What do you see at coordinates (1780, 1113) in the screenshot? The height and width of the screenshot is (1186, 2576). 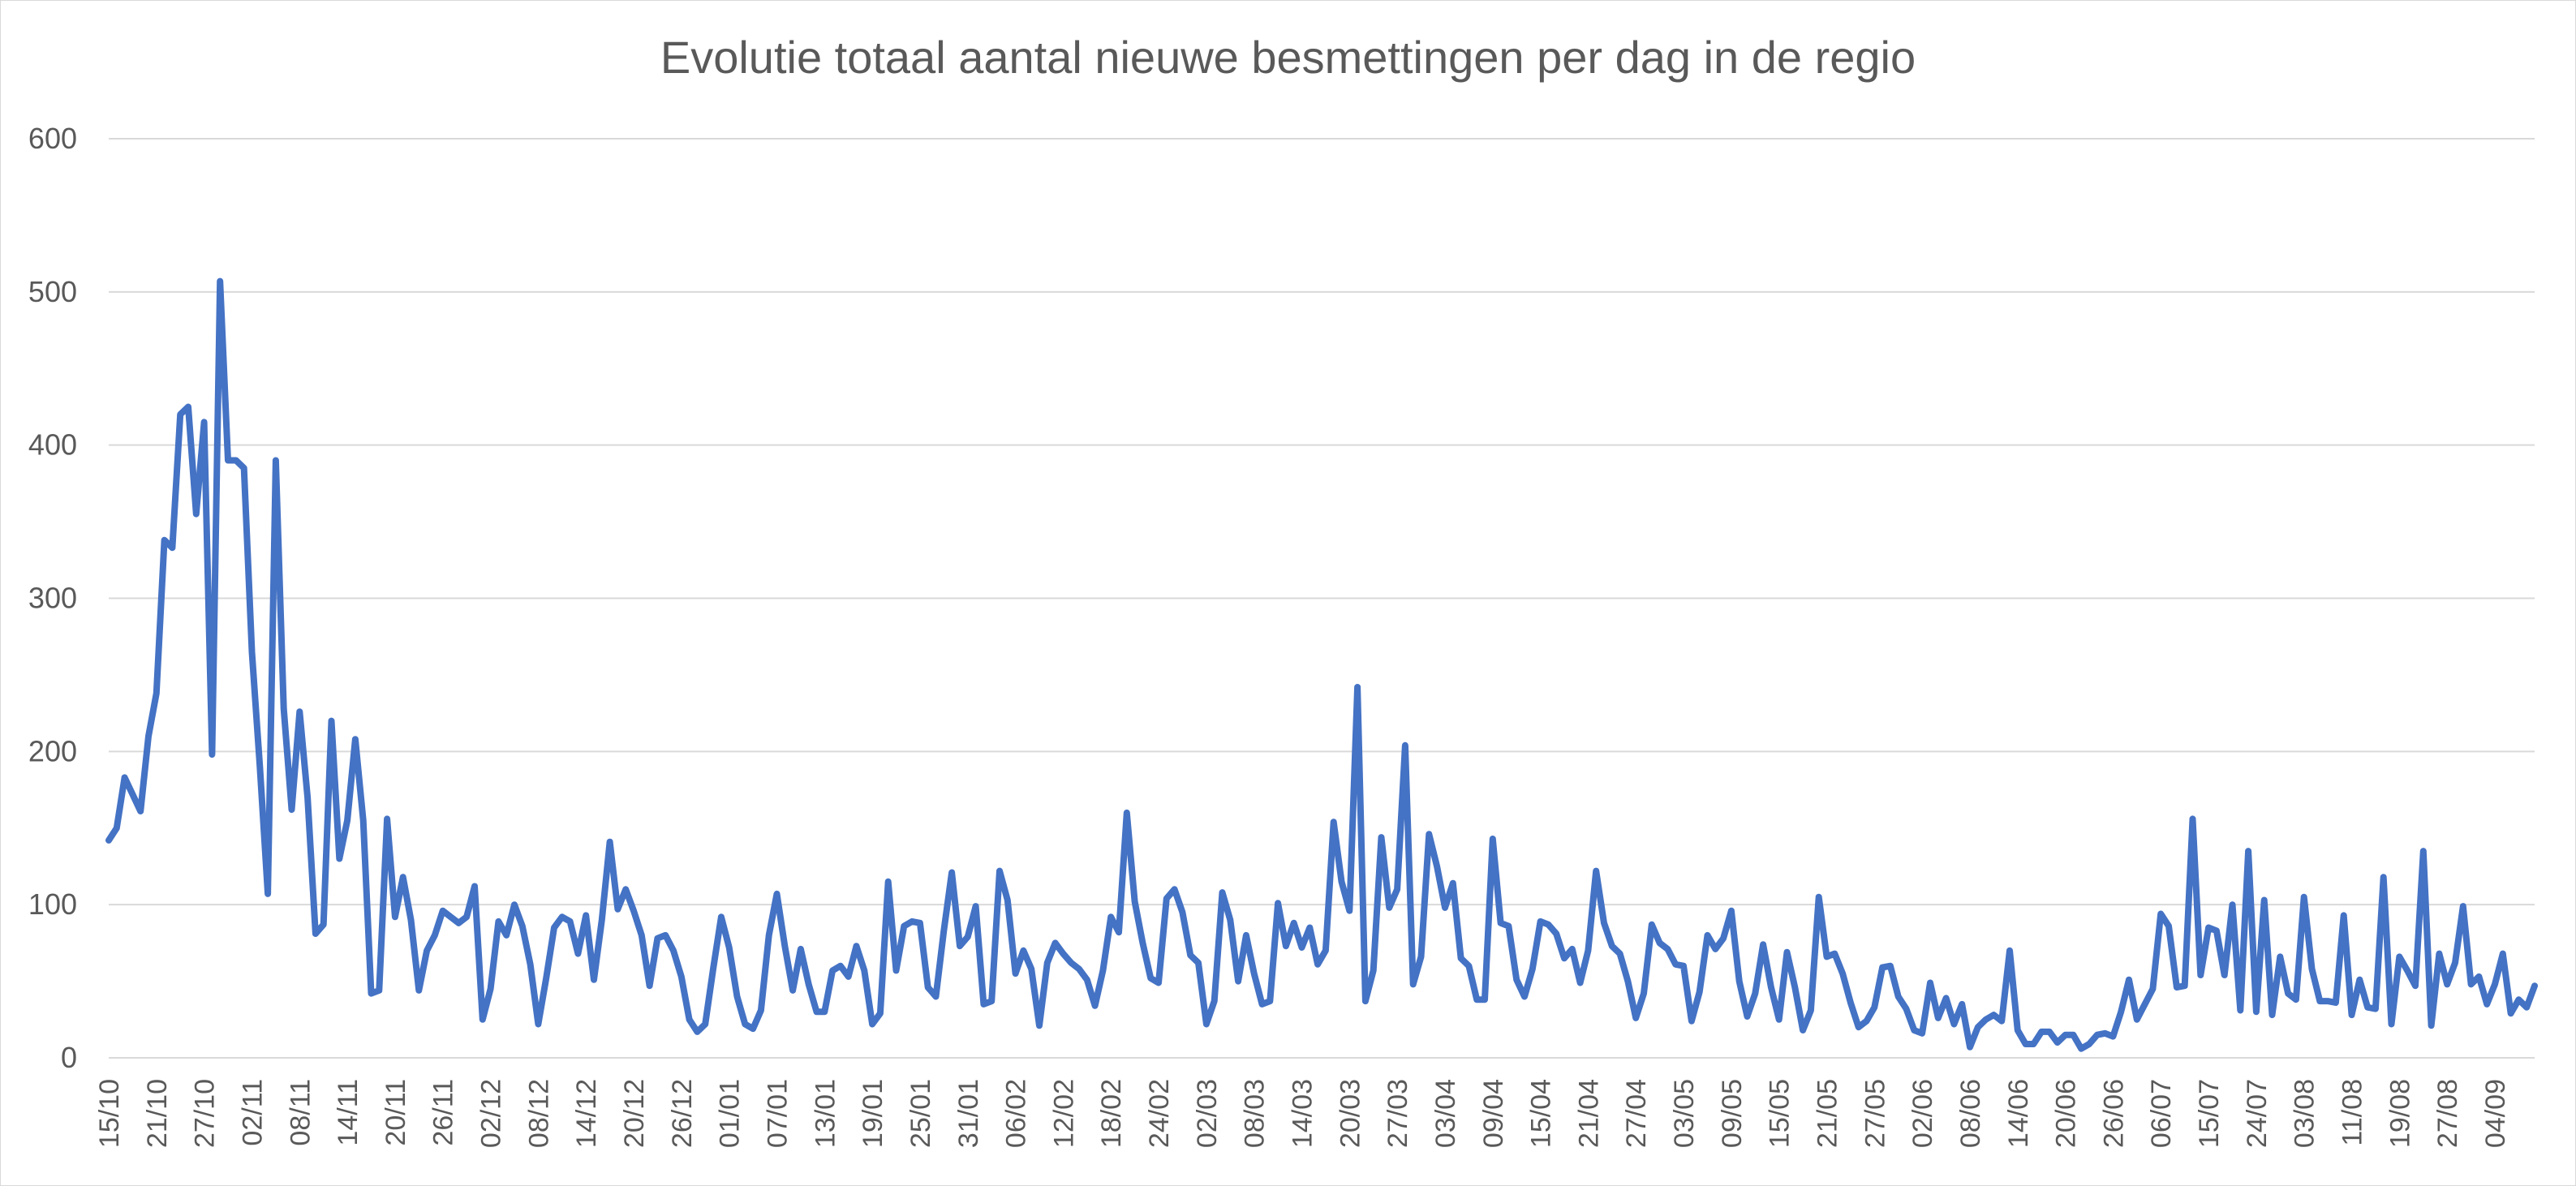 I see `x-tick-label: 15/05` at bounding box center [1780, 1113].